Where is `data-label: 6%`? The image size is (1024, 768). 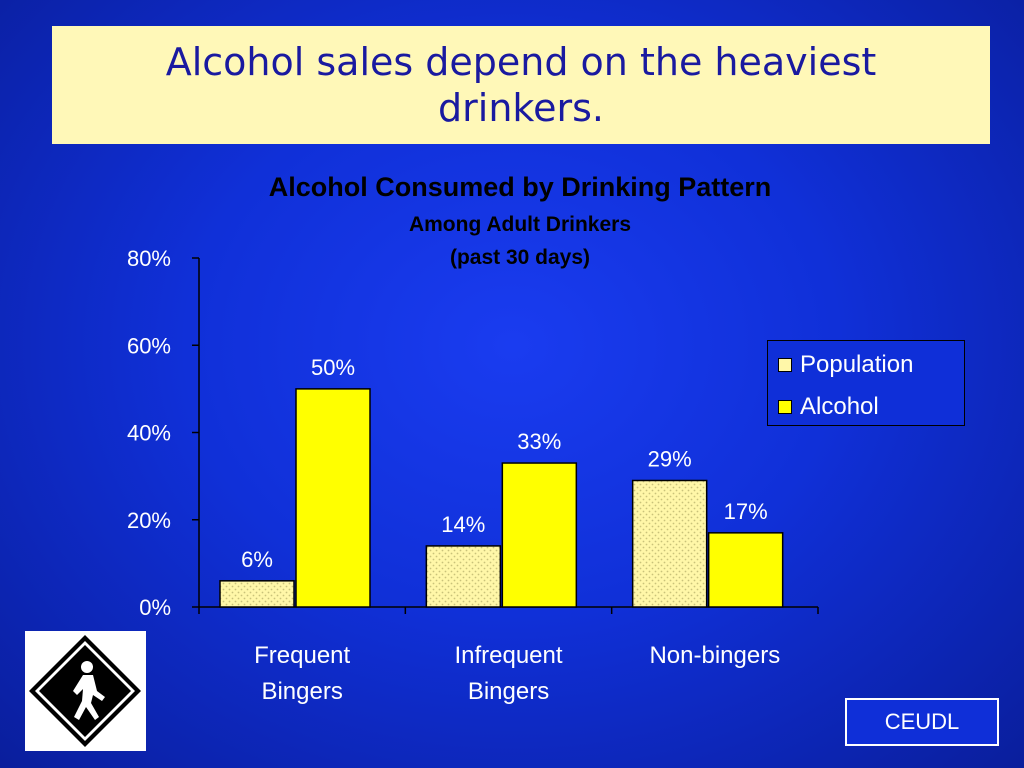 data-label: 6% is located at coordinates (257, 559).